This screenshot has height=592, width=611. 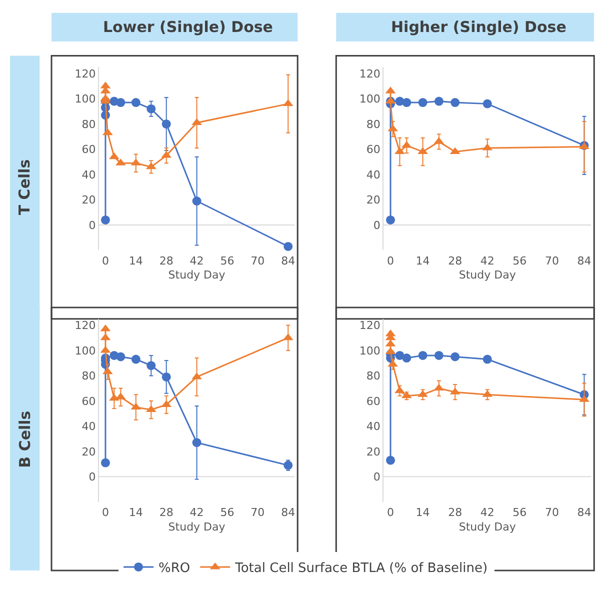 What do you see at coordinates (361, 568) in the screenshot?
I see `legend-label: Total Cell Surface BTLA (% of Baseline)` at bounding box center [361, 568].